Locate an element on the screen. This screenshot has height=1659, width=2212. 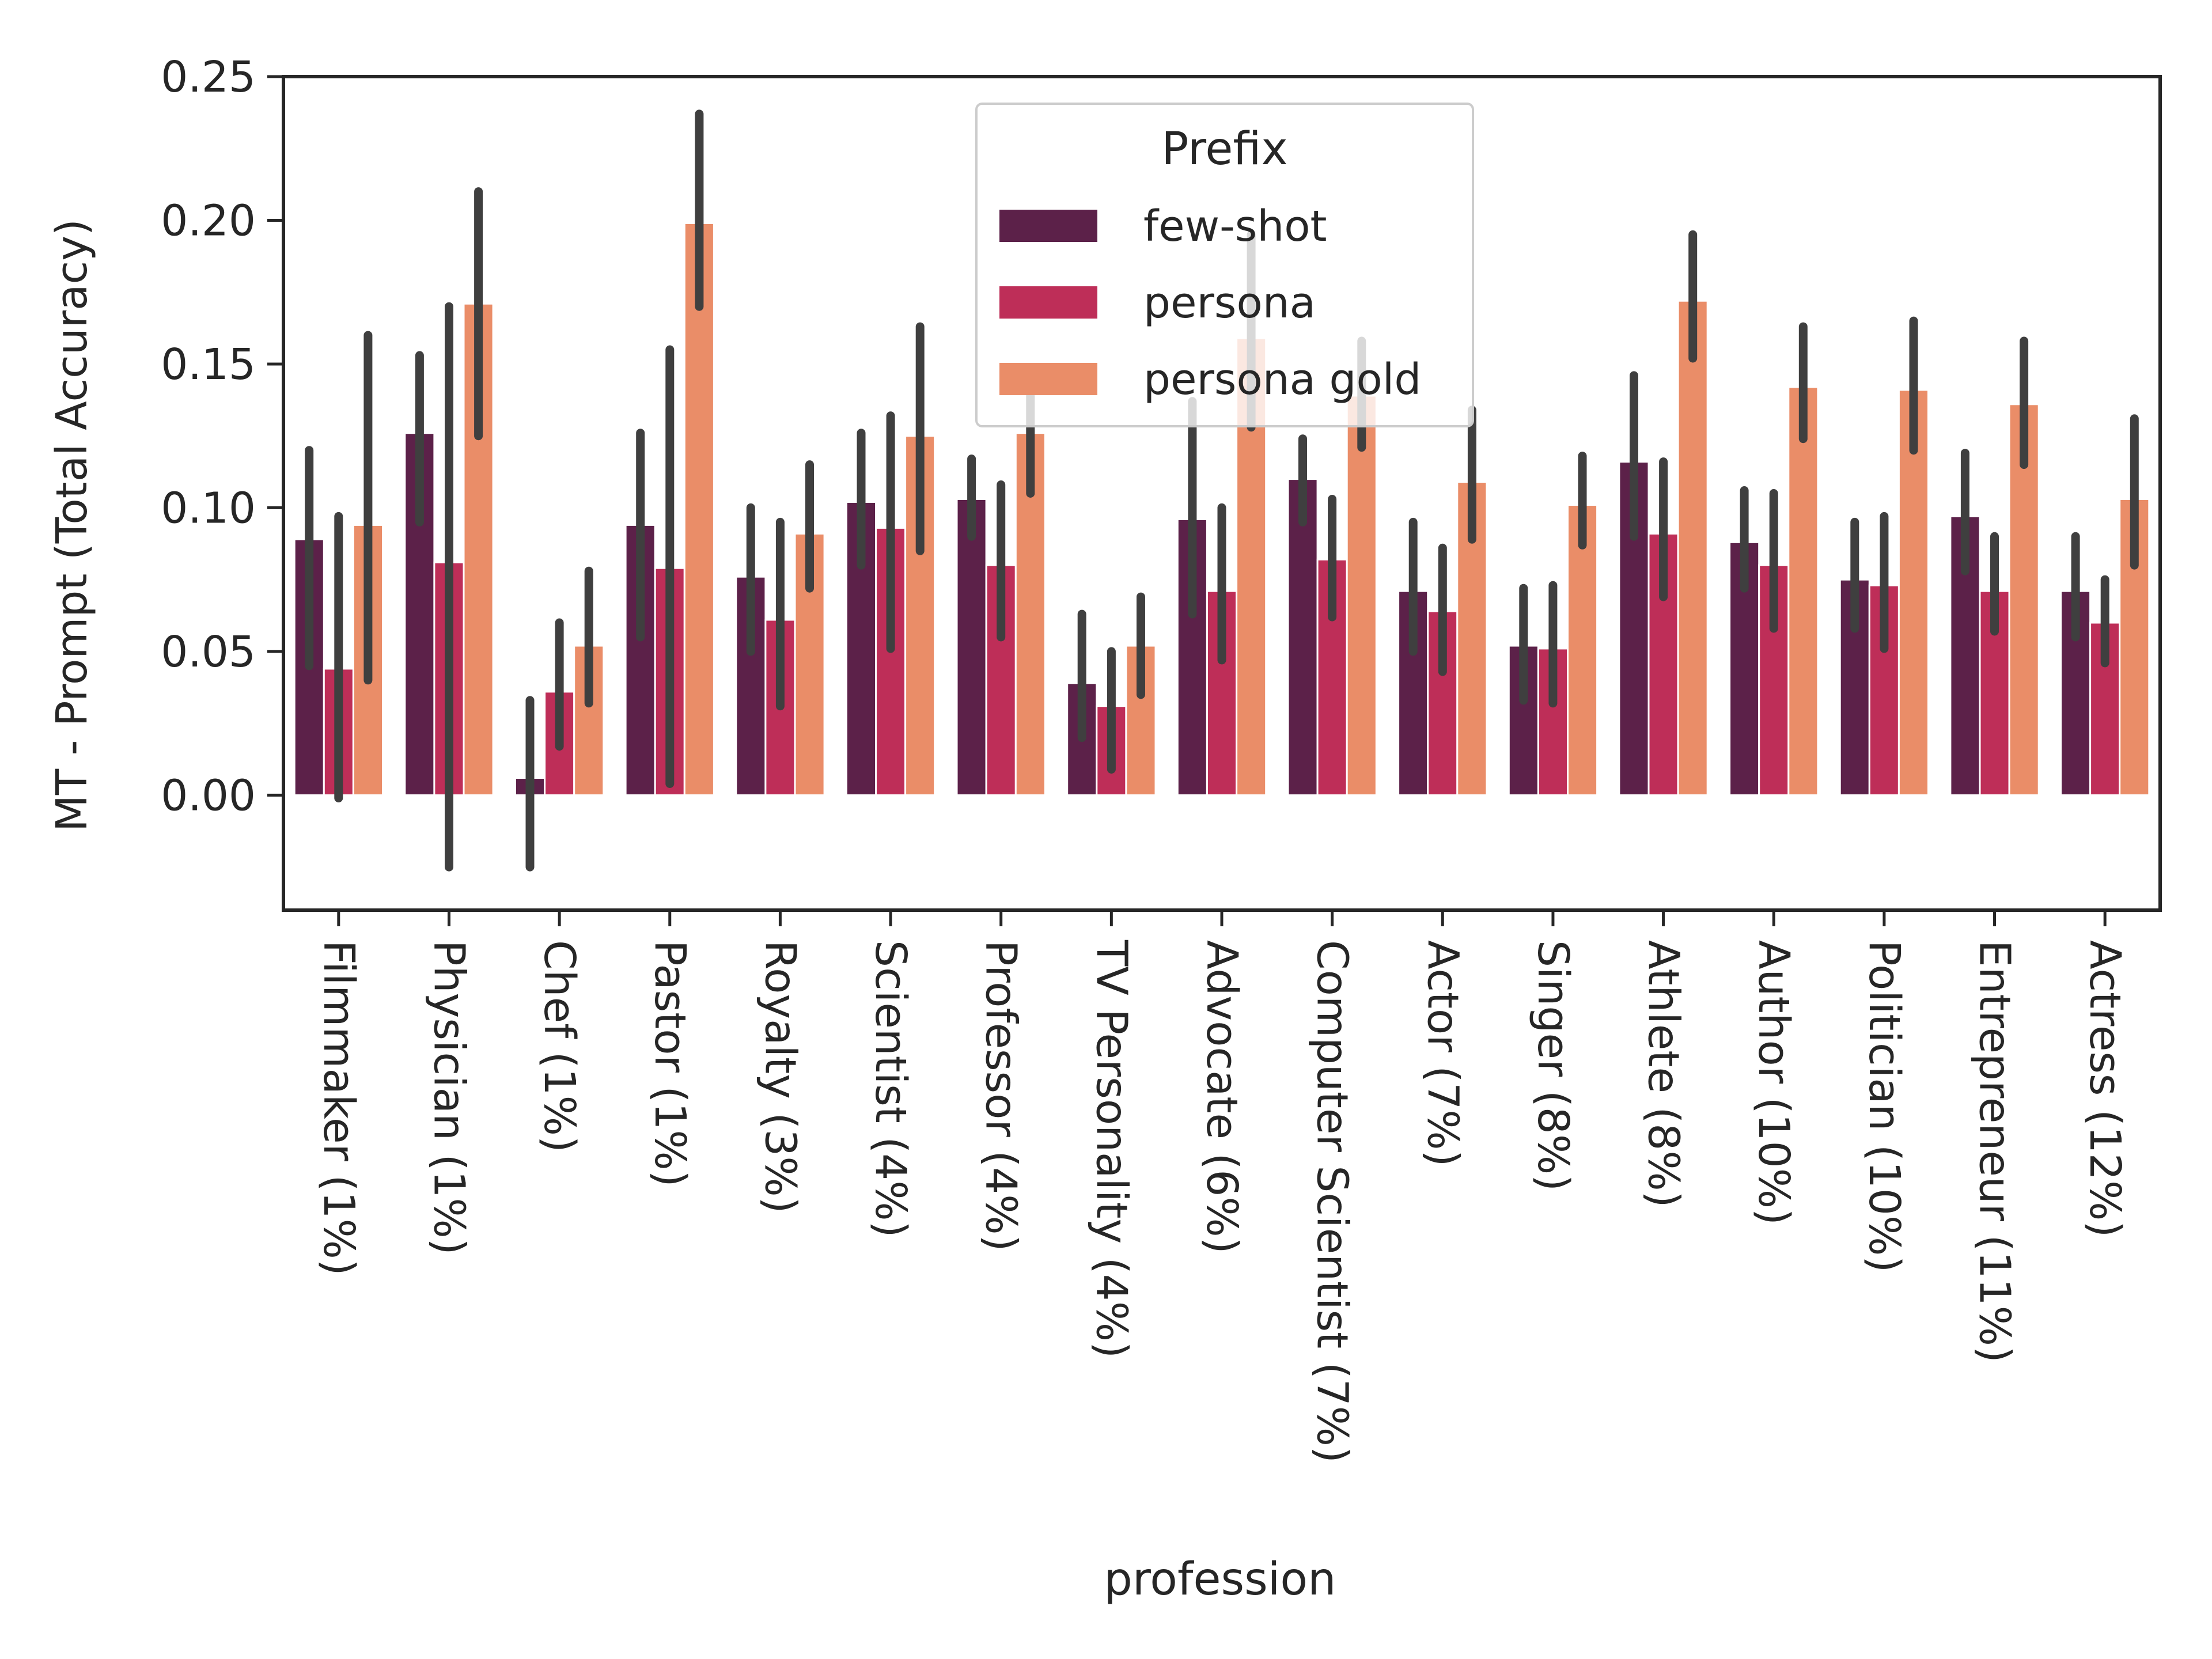
legend-frame is located at coordinates (1224, 265).